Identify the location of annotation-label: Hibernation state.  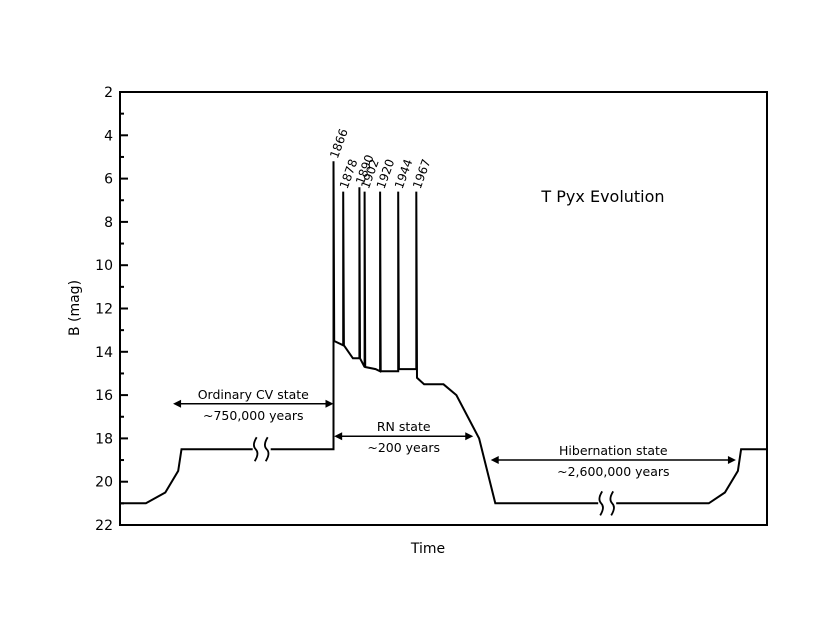
(613, 450).